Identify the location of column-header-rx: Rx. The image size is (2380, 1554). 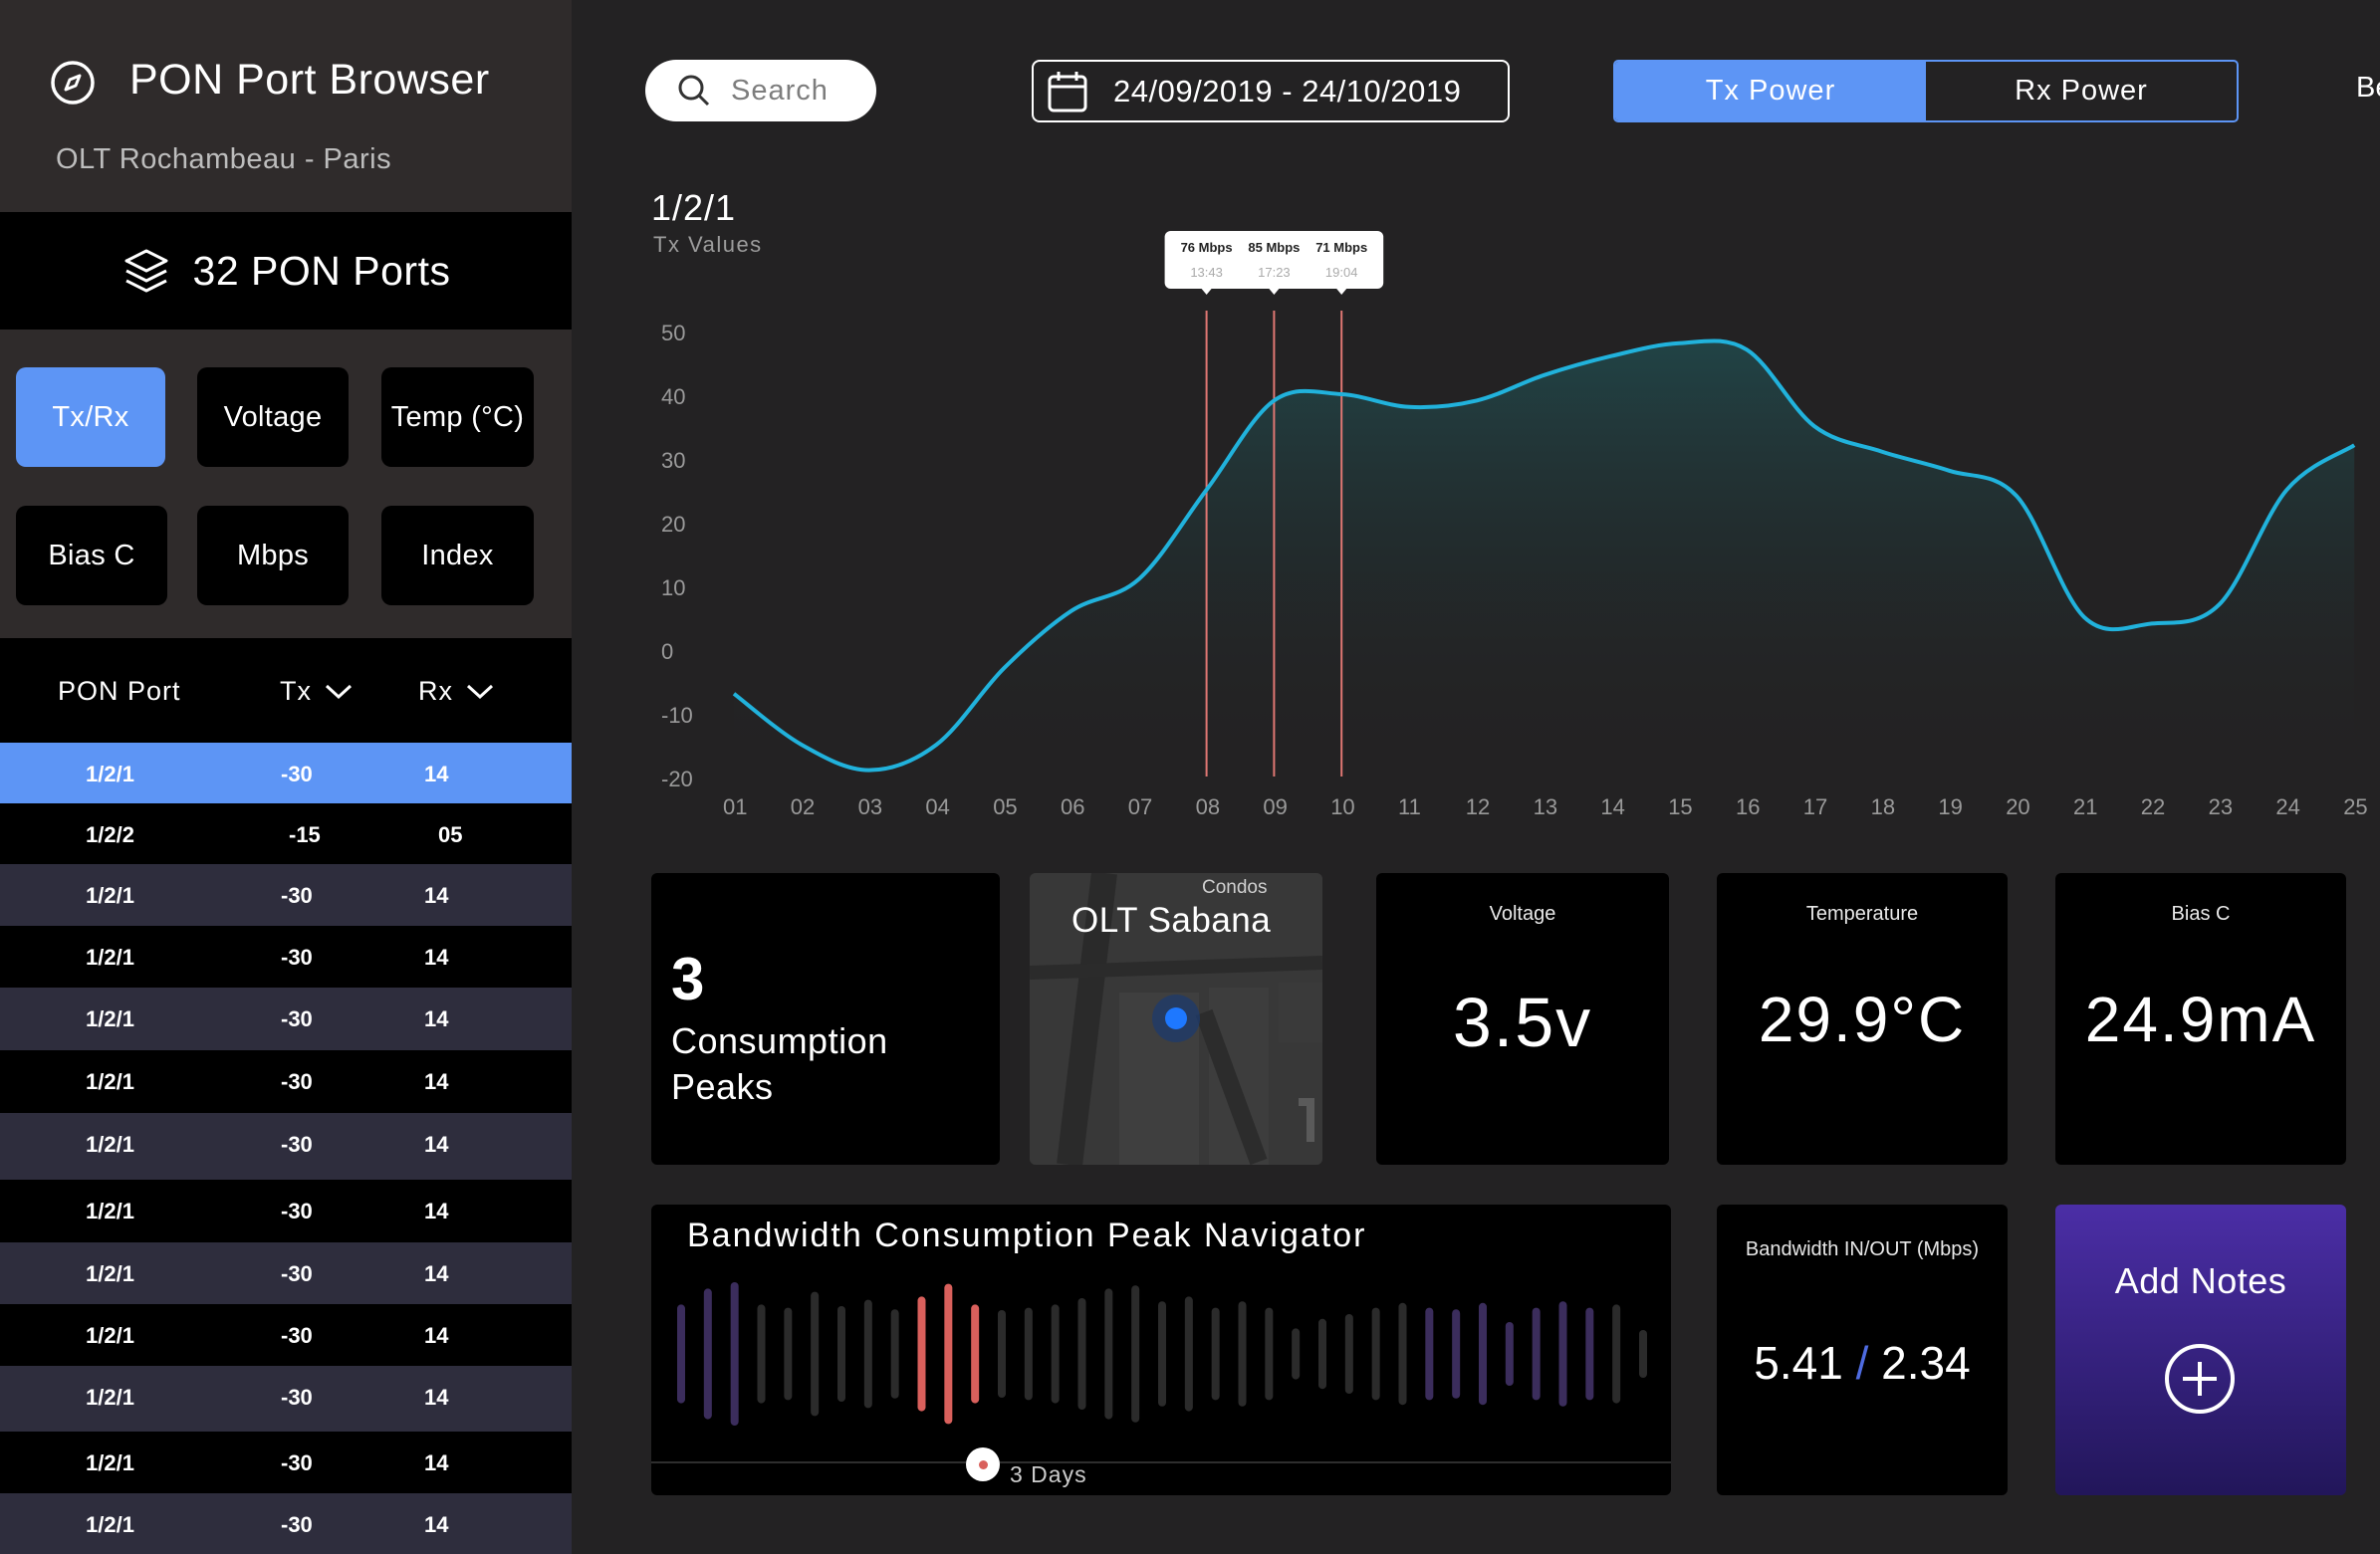
(456, 691).